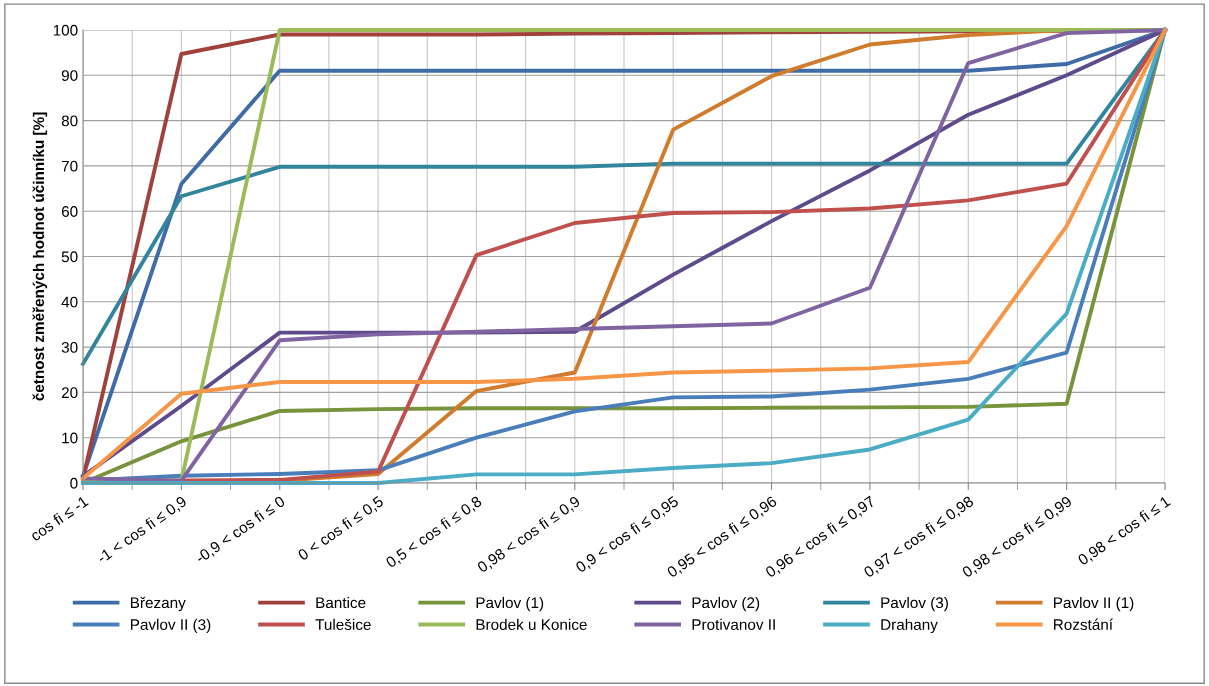  What do you see at coordinates (914, 604) in the screenshot?
I see `legend-label: Pavlov (3)` at bounding box center [914, 604].